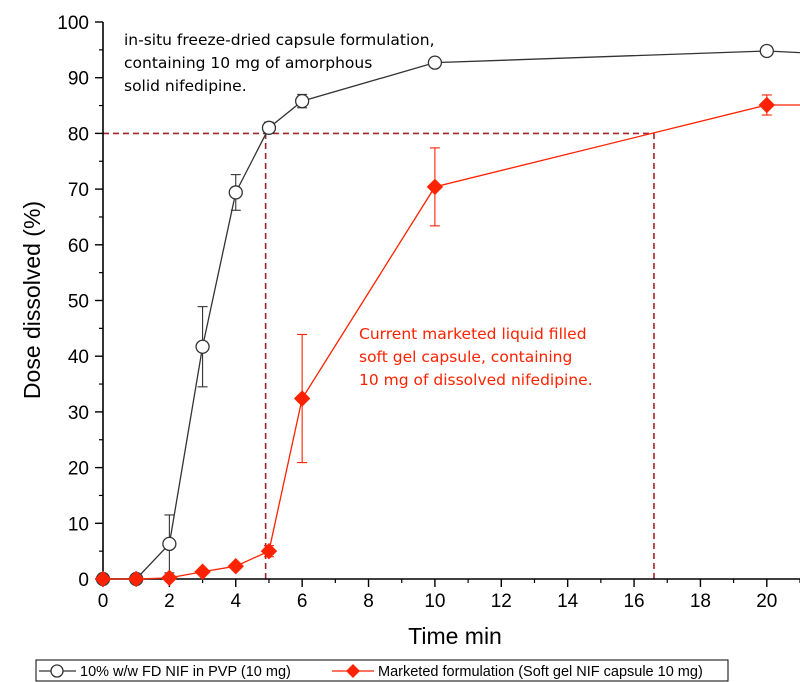 The height and width of the screenshot is (682, 800). What do you see at coordinates (465, 357) in the screenshot?
I see `annotation-marketed-line: soft gel capsule, containing` at bounding box center [465, 357].